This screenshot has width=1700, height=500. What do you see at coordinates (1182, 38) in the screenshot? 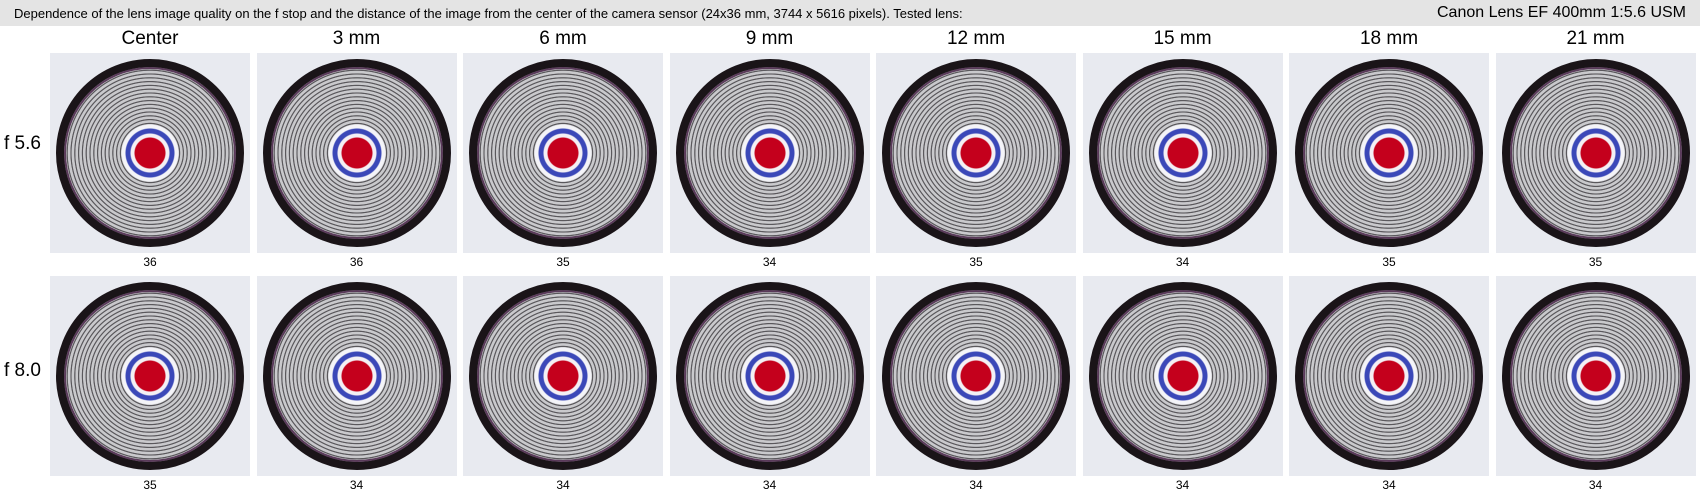
I see `column-header: 15 mm` at bounding box center [1182, 38].